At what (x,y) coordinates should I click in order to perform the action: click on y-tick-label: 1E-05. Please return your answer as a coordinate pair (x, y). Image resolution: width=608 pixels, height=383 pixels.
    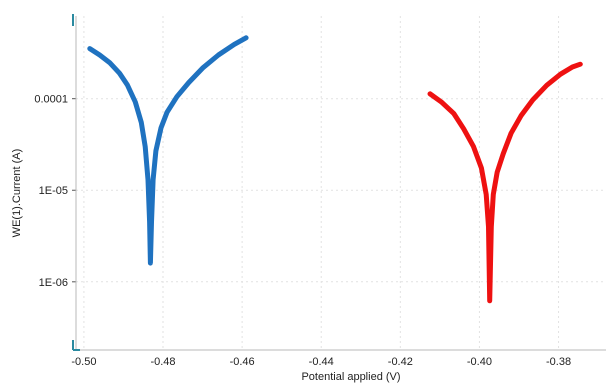
    Looking at the image, I should click on (53, 191).